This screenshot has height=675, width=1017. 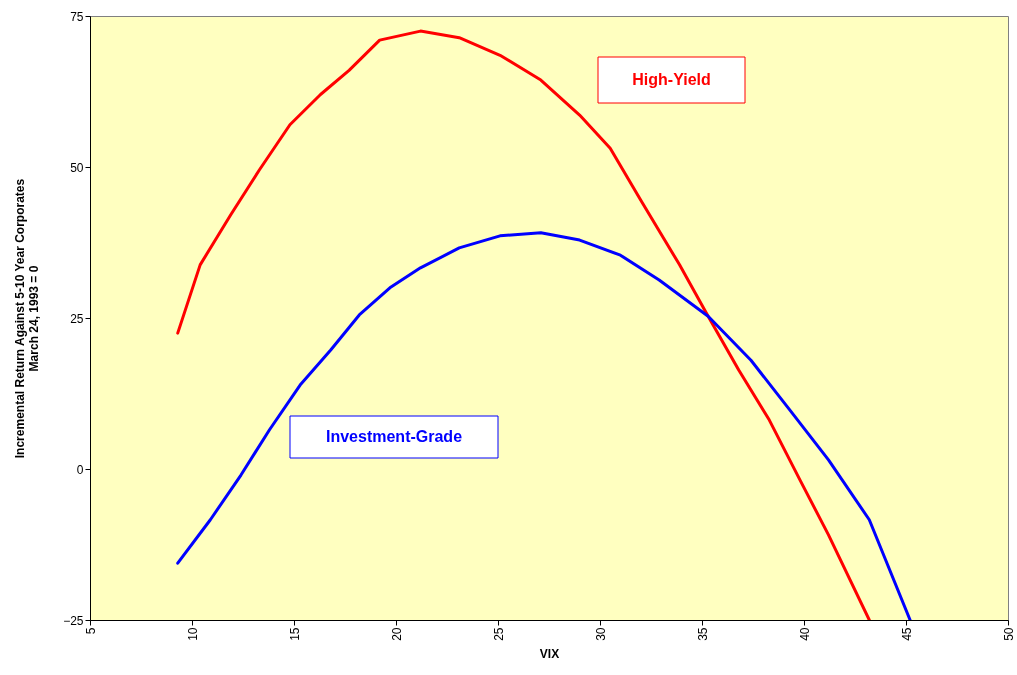 What do you see at coordinates (394, 436) in the screenshot?
I see `text: Investment-Grade` at bounding box center [394, 436].